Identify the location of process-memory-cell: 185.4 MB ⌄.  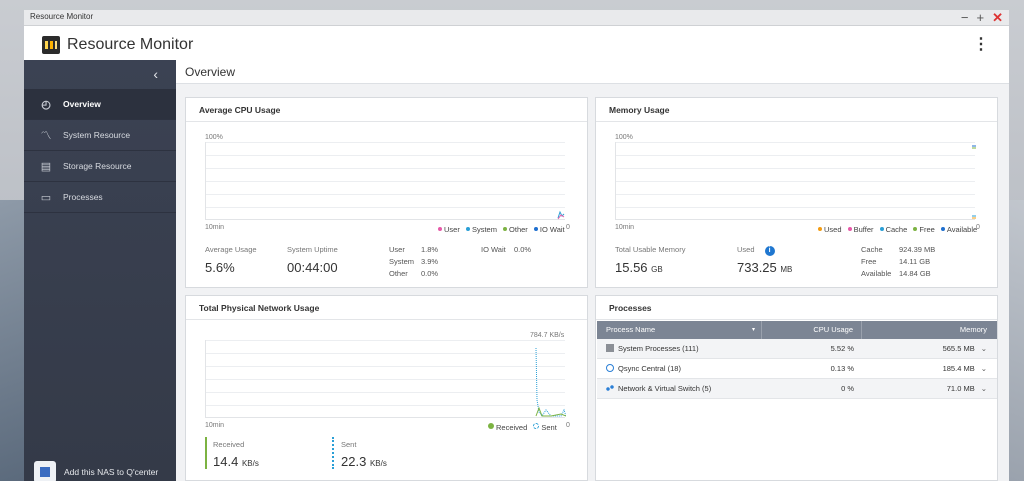
(928, 368).